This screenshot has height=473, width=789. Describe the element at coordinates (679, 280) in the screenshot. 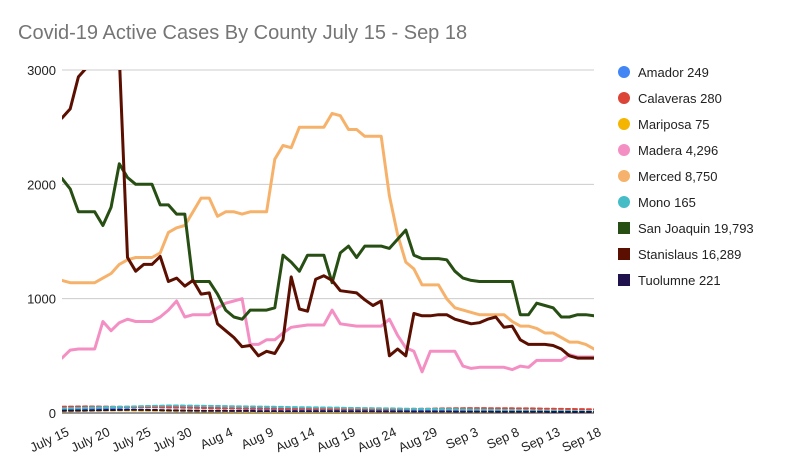

I see `legend-label: Tuolumne 221` at that location.